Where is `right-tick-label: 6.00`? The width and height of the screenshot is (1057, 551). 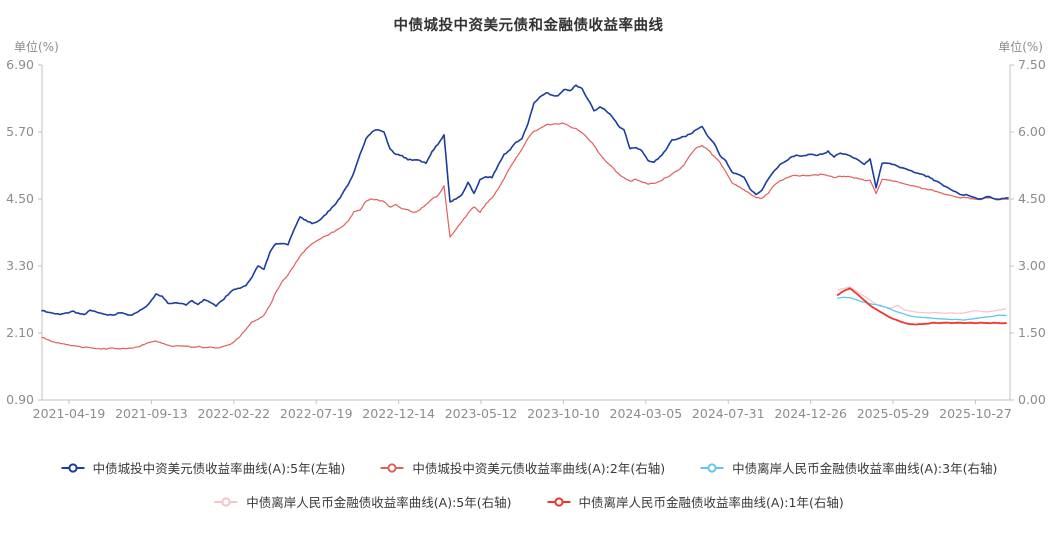 right-tick-label: 6.00 is located at coordinates (1032, 131).